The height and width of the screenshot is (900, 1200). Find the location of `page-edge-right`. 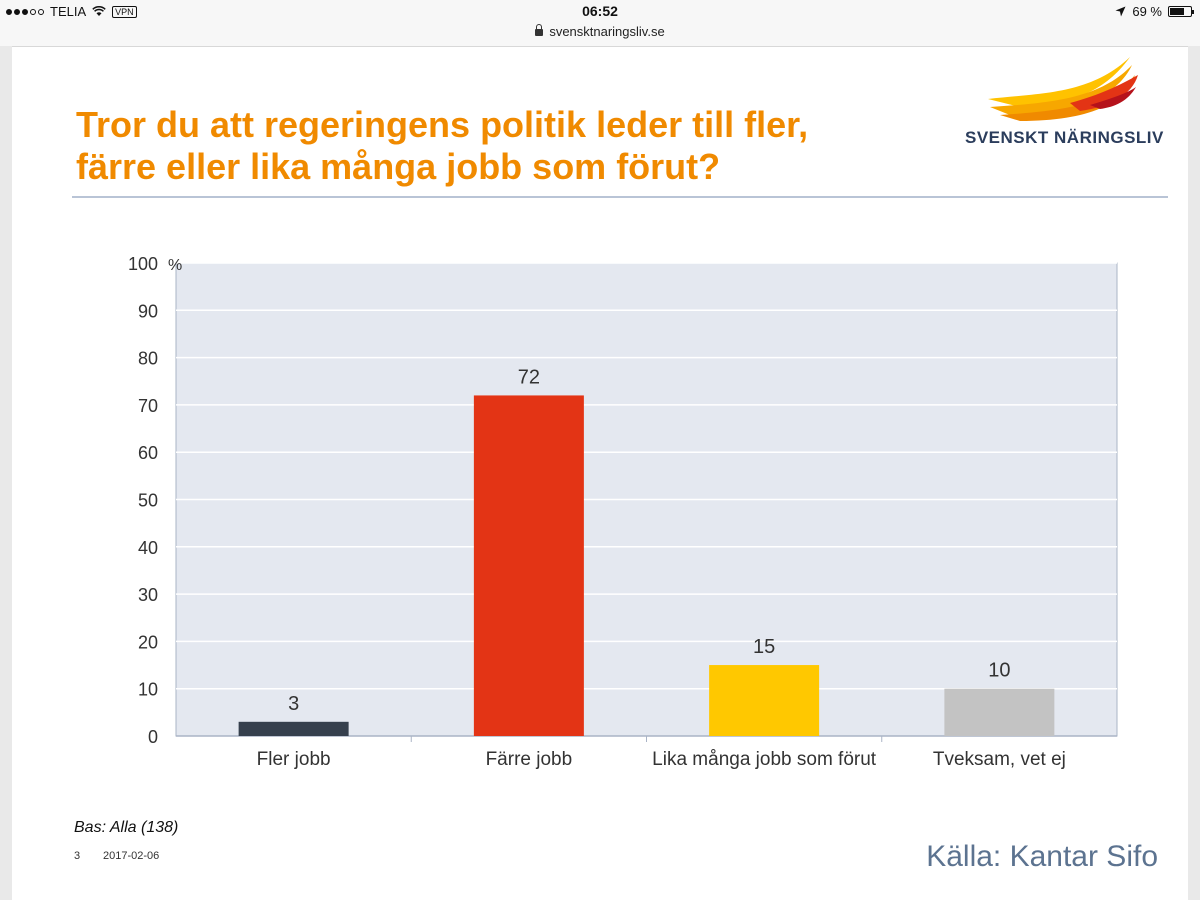

page-edge-right is located at coordinates (1194, 473).